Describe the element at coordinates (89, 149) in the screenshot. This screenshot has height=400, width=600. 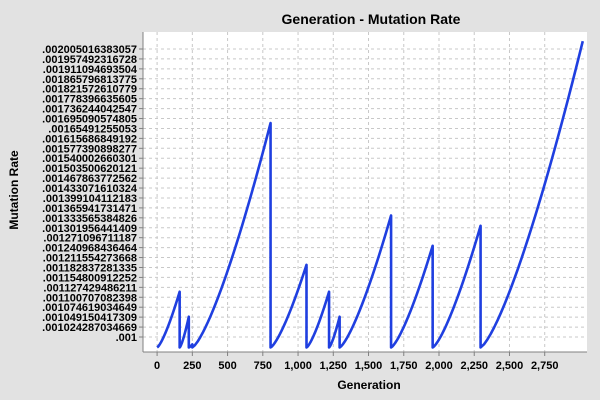
I see `y-tick-label: .001577390898277` at that location.